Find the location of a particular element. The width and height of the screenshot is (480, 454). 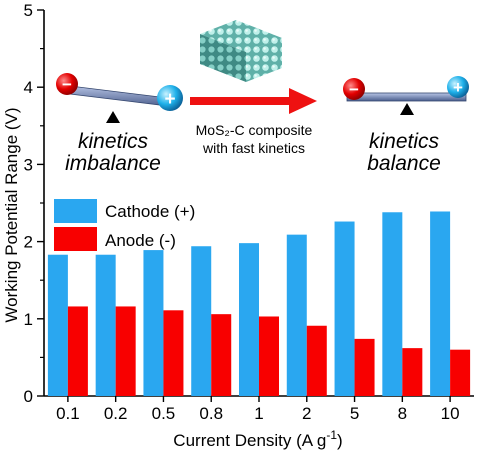

y-tick-label: 3 is located at coordinates (28, 164).